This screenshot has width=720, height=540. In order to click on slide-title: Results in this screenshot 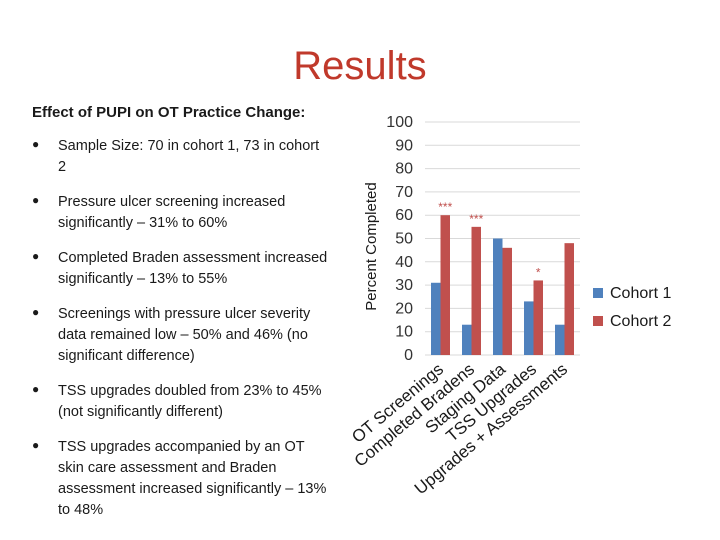, I will do `click(360, 66)`.